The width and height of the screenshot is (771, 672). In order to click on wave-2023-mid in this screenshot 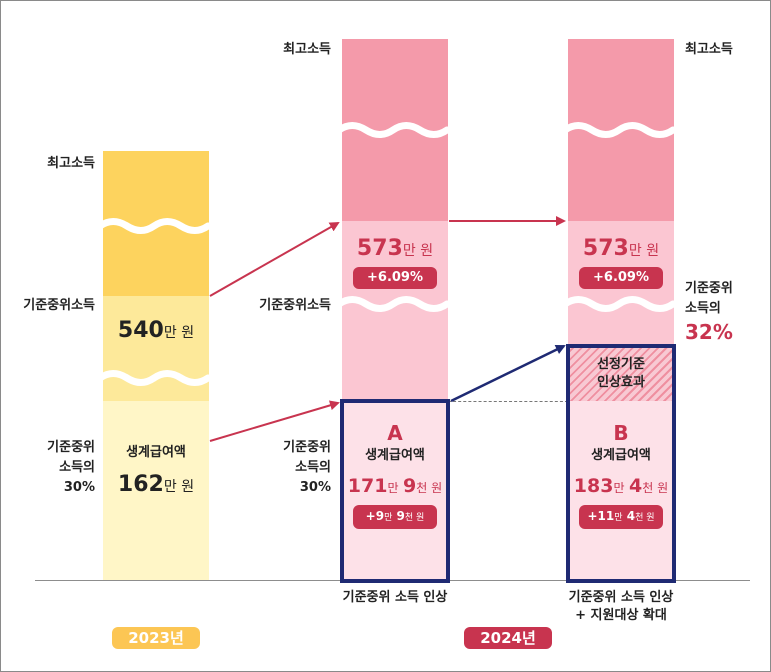, I will do `click(154, 378)`.